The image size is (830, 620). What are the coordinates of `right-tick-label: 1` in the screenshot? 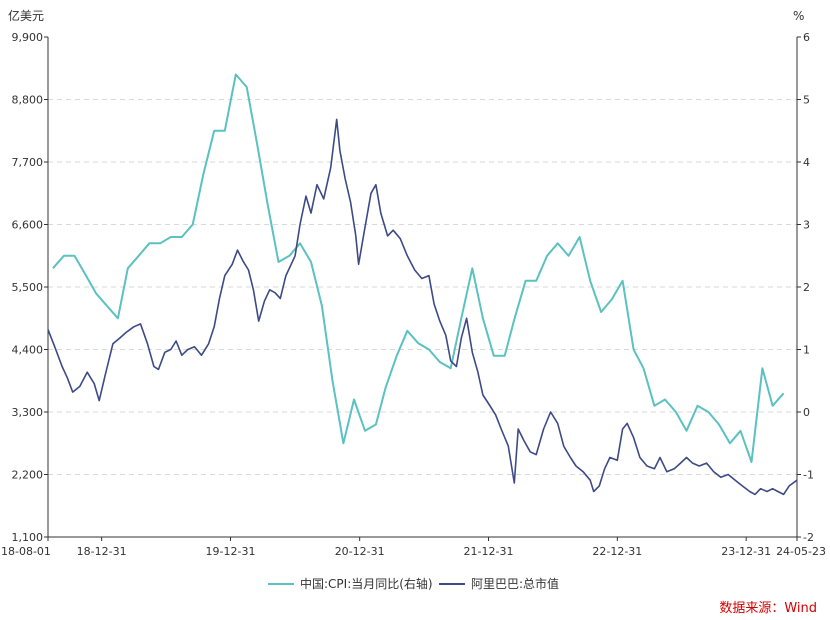 It's located at (806, 350).